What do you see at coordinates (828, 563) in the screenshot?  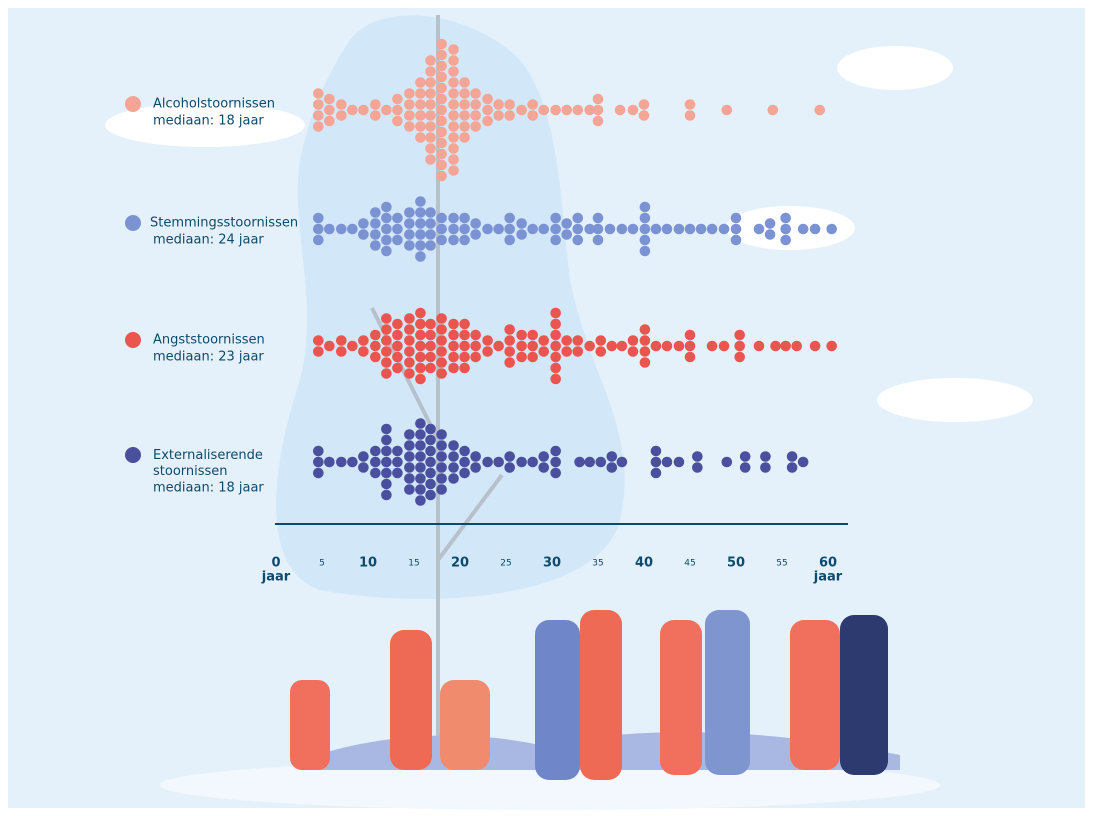 I see `x-tick-label: 60` at bounding box center [828, 563].